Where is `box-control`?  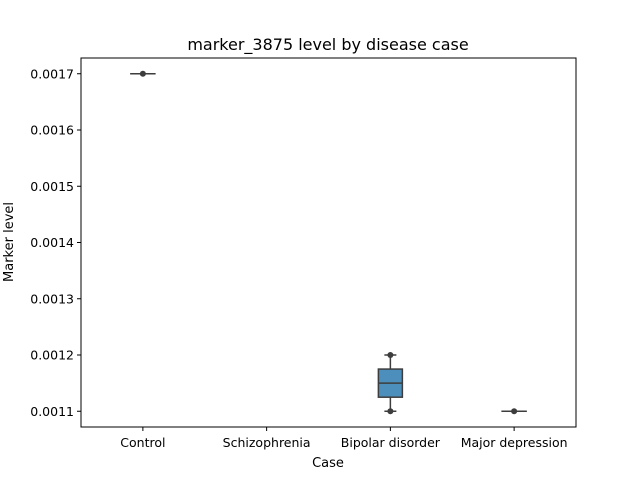 box-control is located at coordinates (143, 73).